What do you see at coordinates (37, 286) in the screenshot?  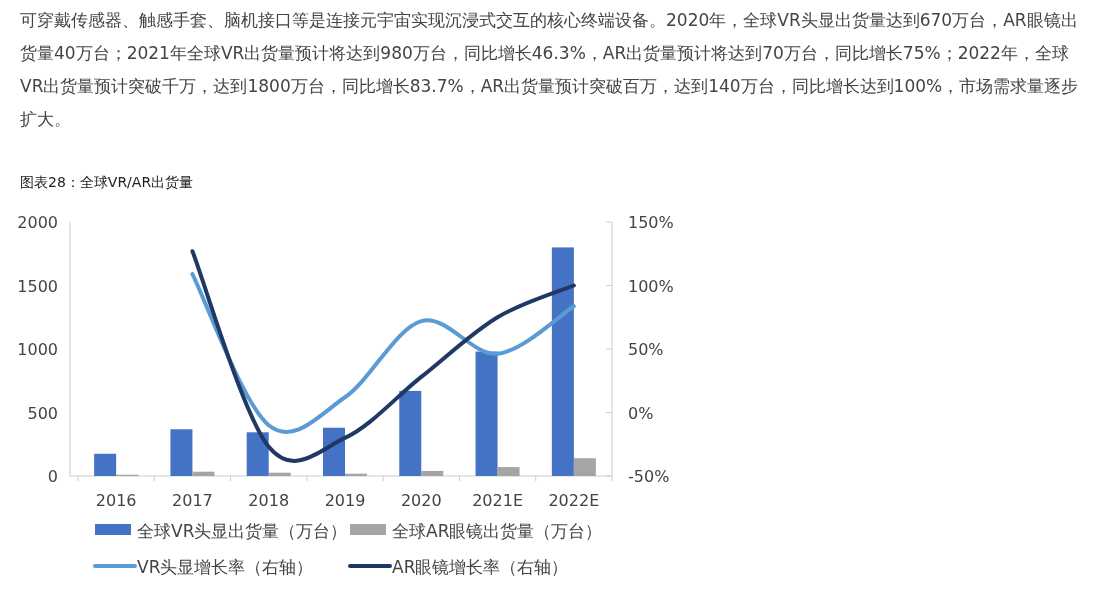 I see `y-tick-label: 1500` at bounding box center [37, 286].